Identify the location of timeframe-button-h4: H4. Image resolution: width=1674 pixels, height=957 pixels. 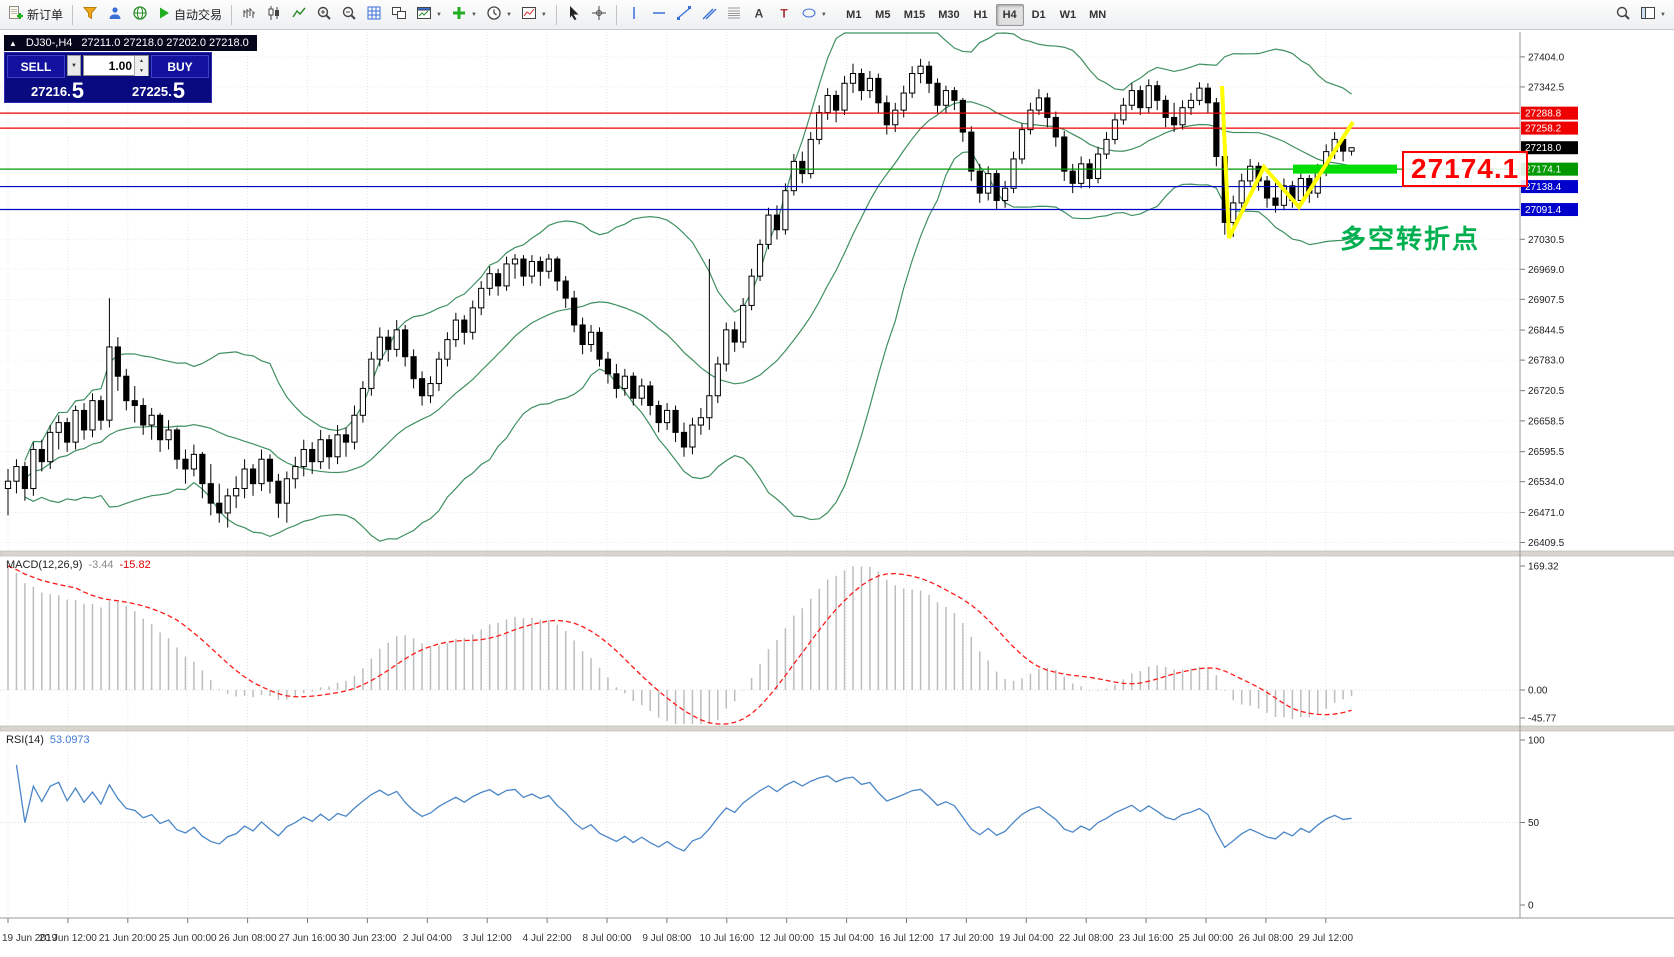
(1009, 14).